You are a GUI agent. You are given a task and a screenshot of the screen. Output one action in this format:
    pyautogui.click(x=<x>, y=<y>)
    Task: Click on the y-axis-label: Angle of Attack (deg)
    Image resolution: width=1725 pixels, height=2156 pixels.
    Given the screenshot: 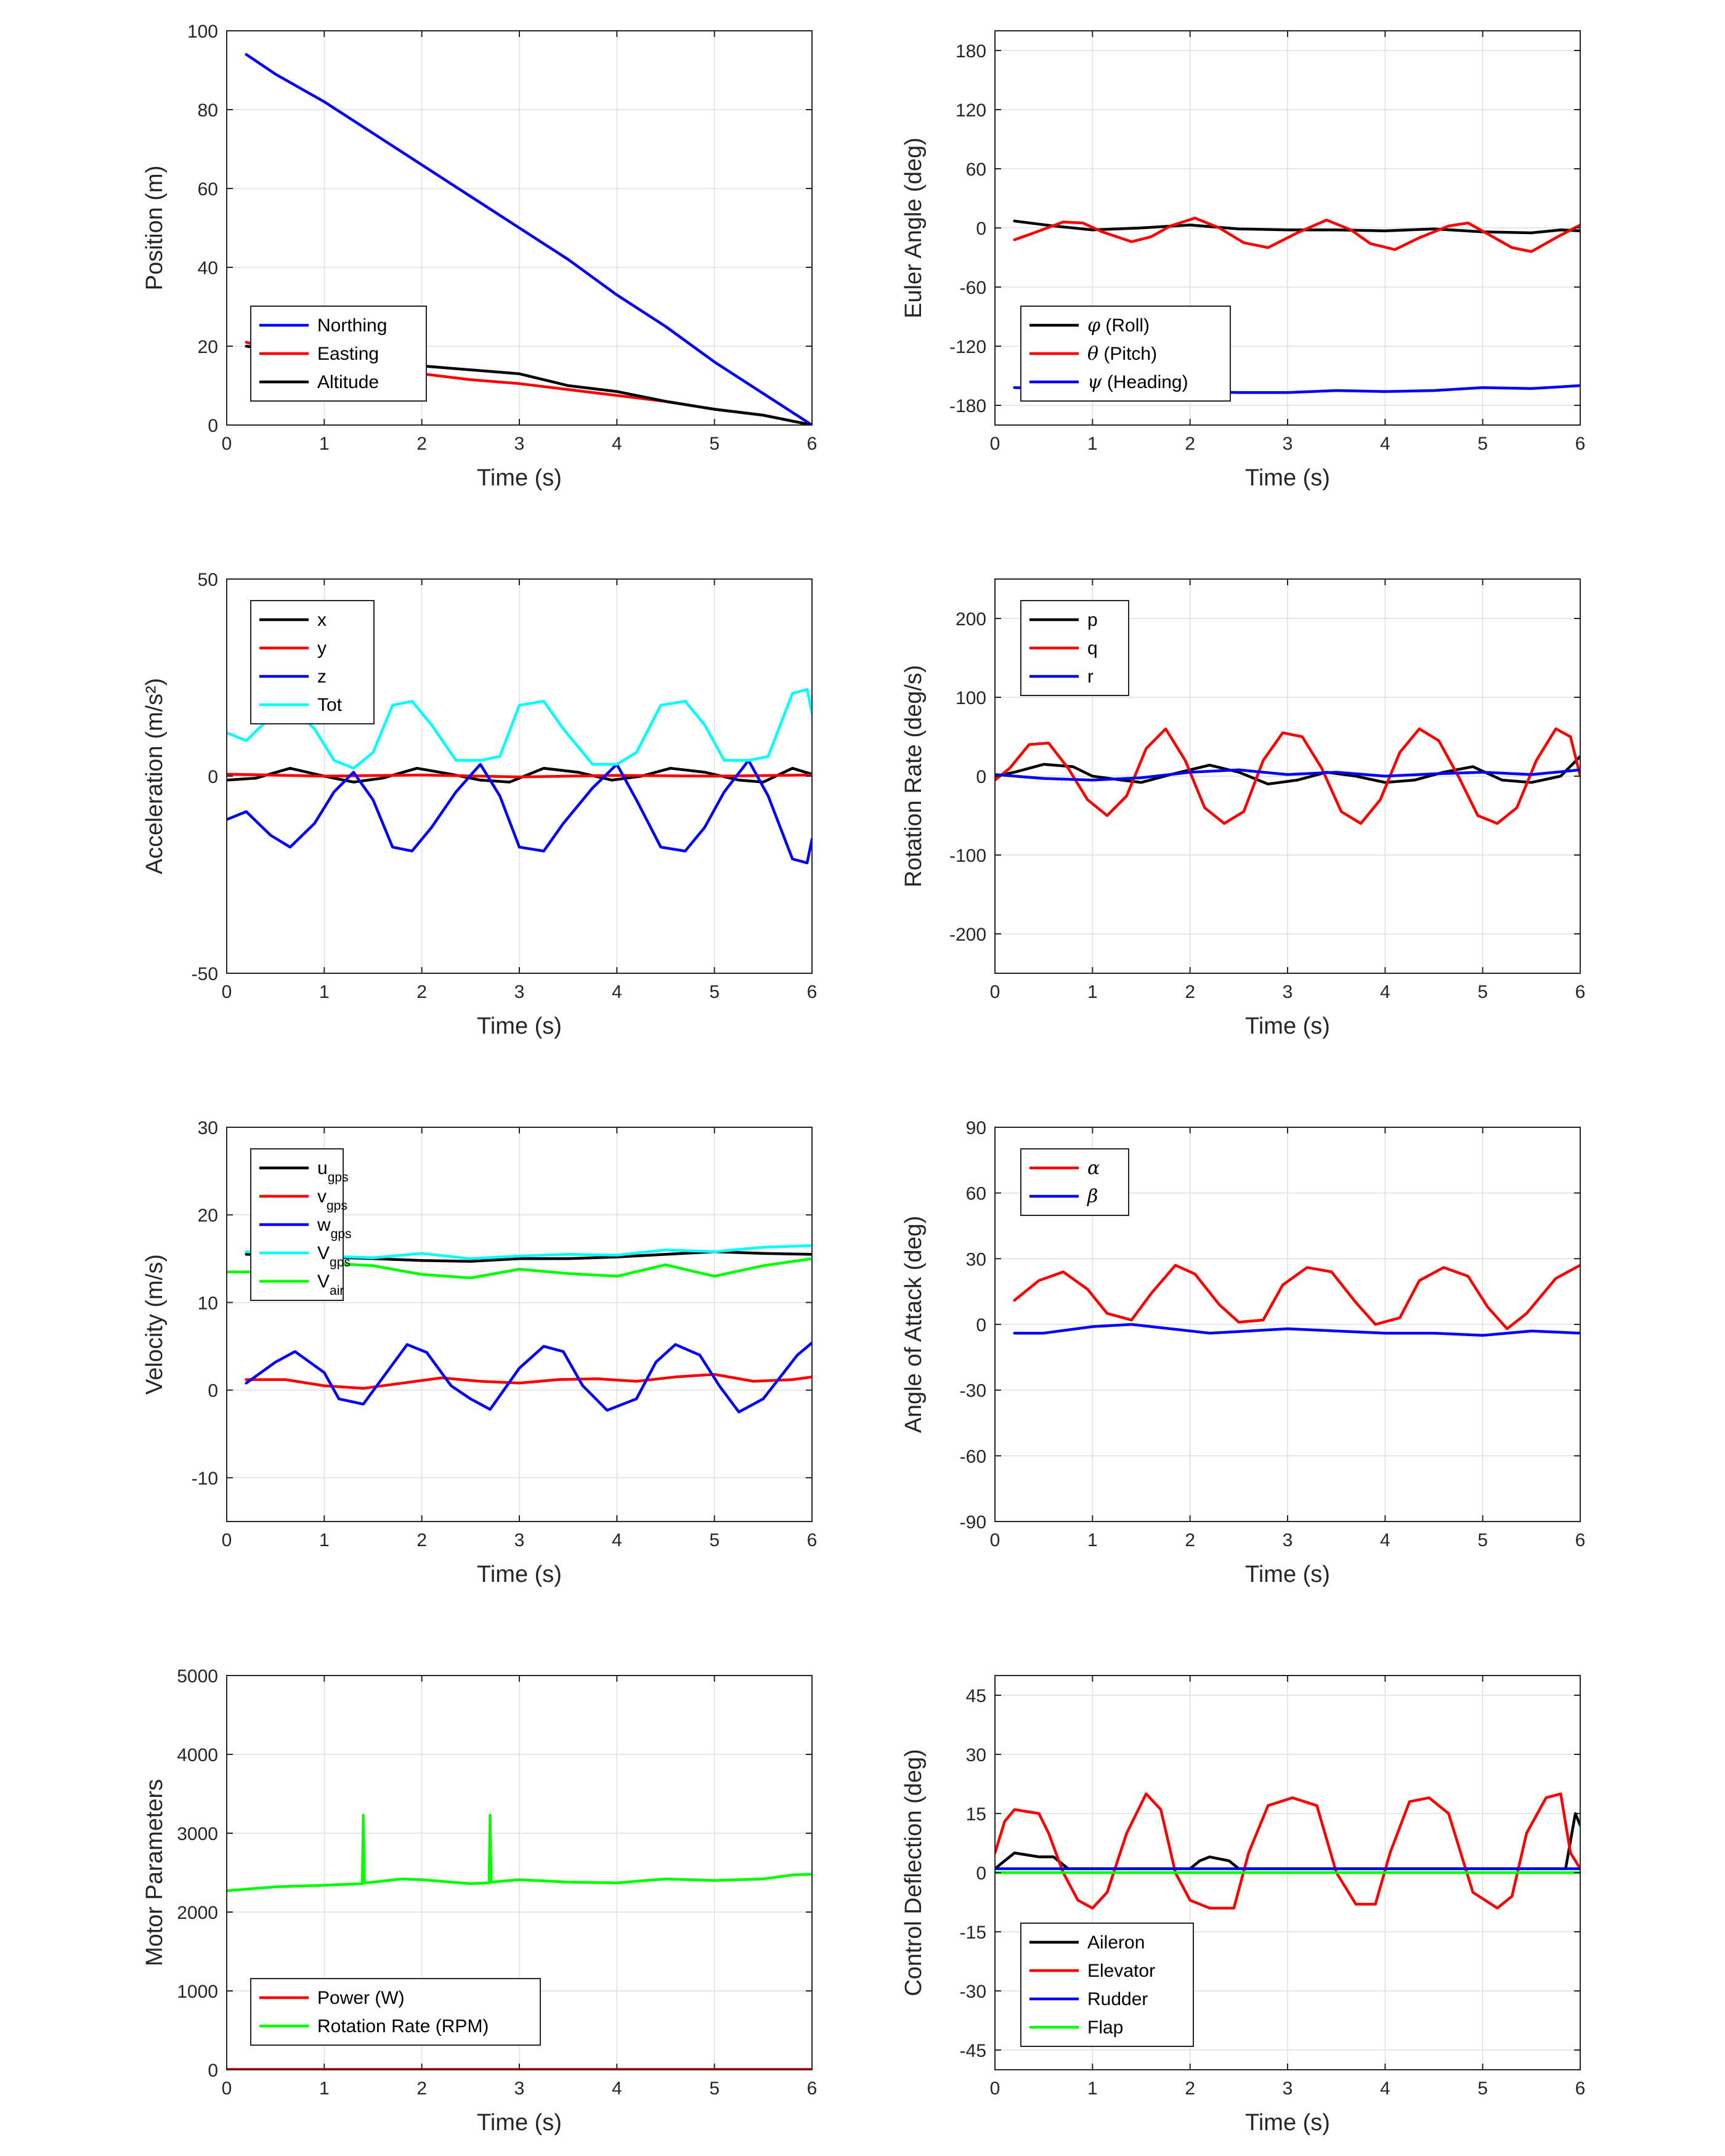 What is the action you would take?
    pyautogui.click(x=914, y=1324)
    